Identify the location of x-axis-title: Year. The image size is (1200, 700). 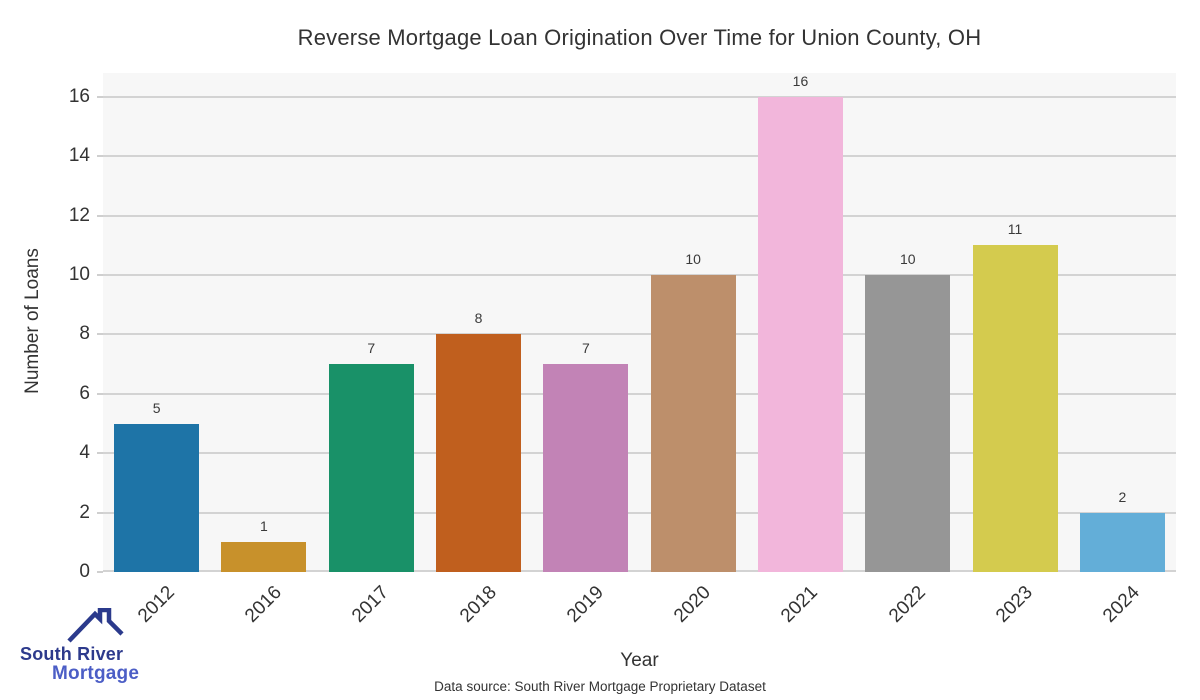
(639, 660).